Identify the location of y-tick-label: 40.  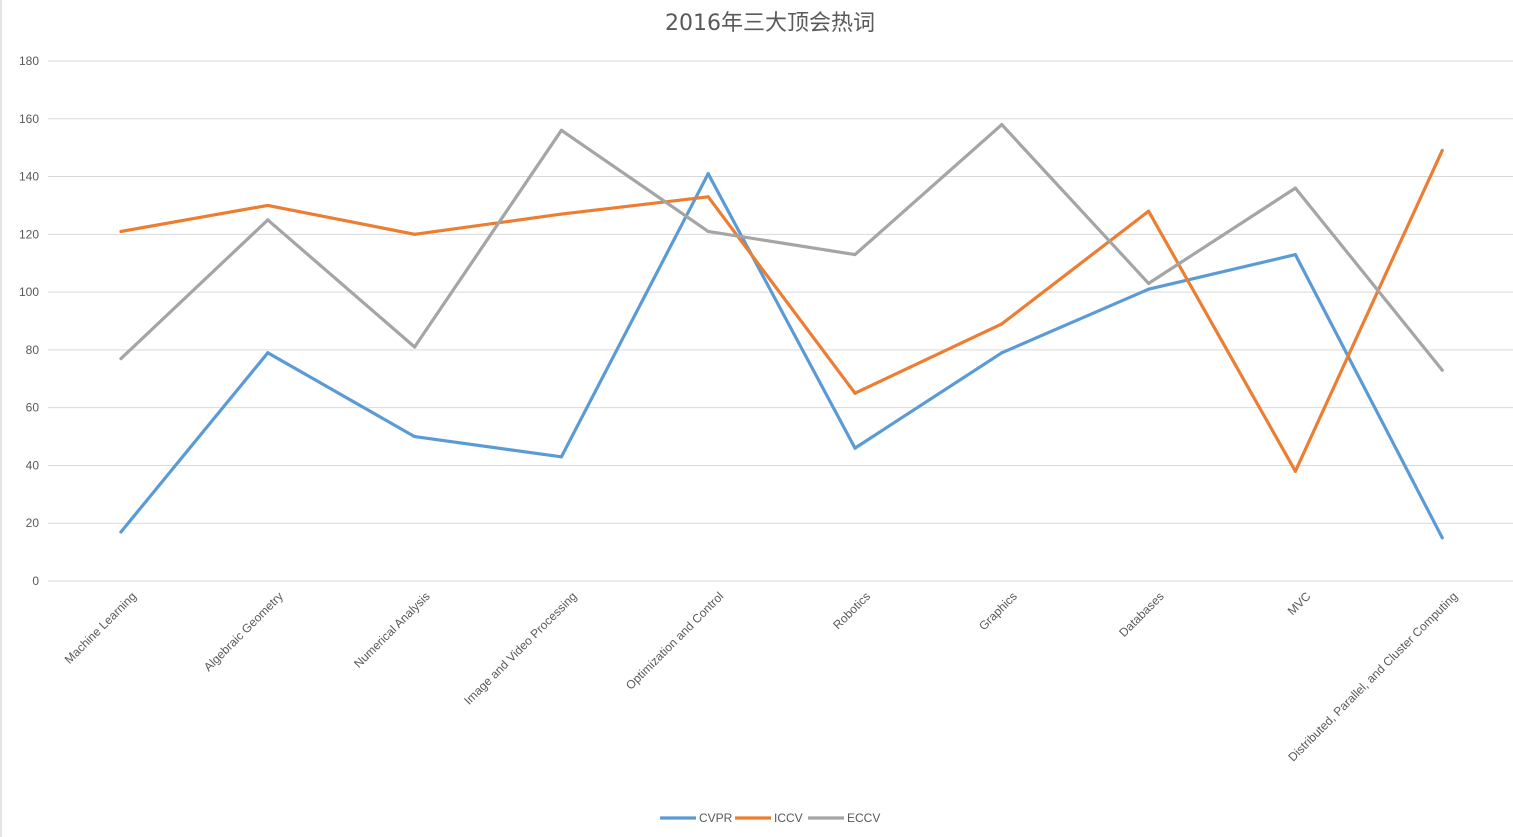
(33, 465).